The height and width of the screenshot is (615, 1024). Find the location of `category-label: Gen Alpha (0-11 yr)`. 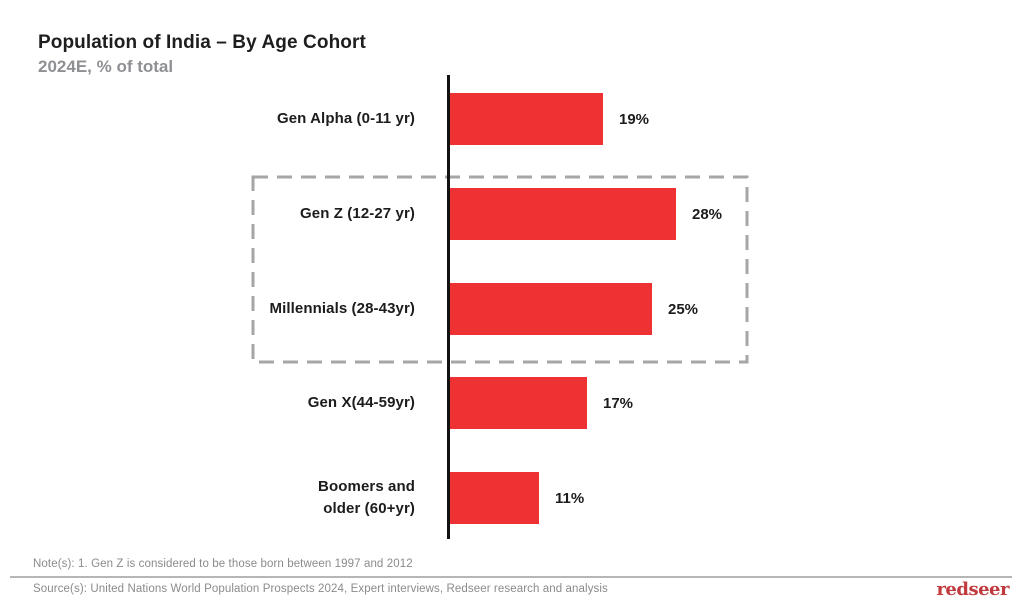

category-label: Gen Alpha (0-11 yr) is located at coordinates (345, 119).